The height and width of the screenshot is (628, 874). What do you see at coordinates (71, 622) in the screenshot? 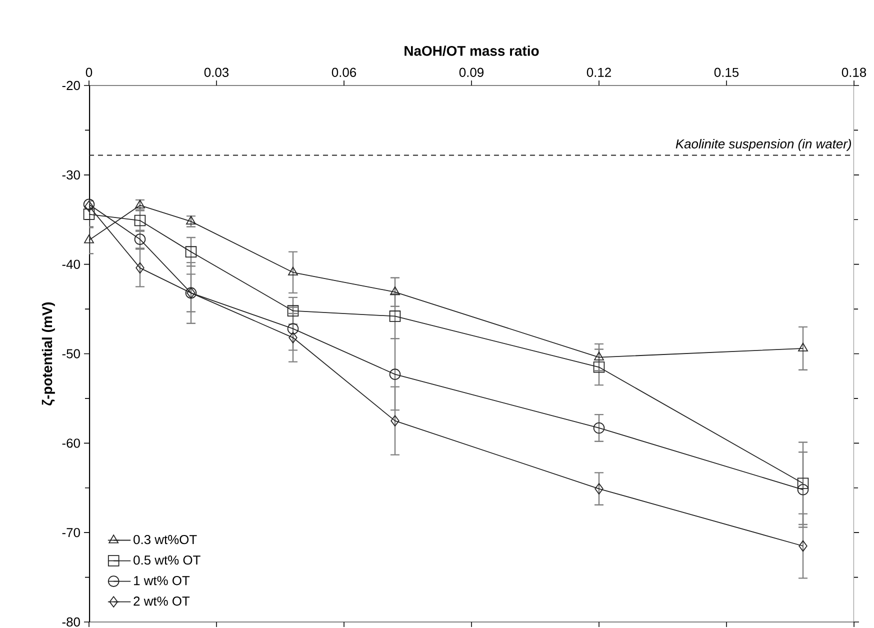
I see `y-tick-label: -80` at bounding box center [71, 622].